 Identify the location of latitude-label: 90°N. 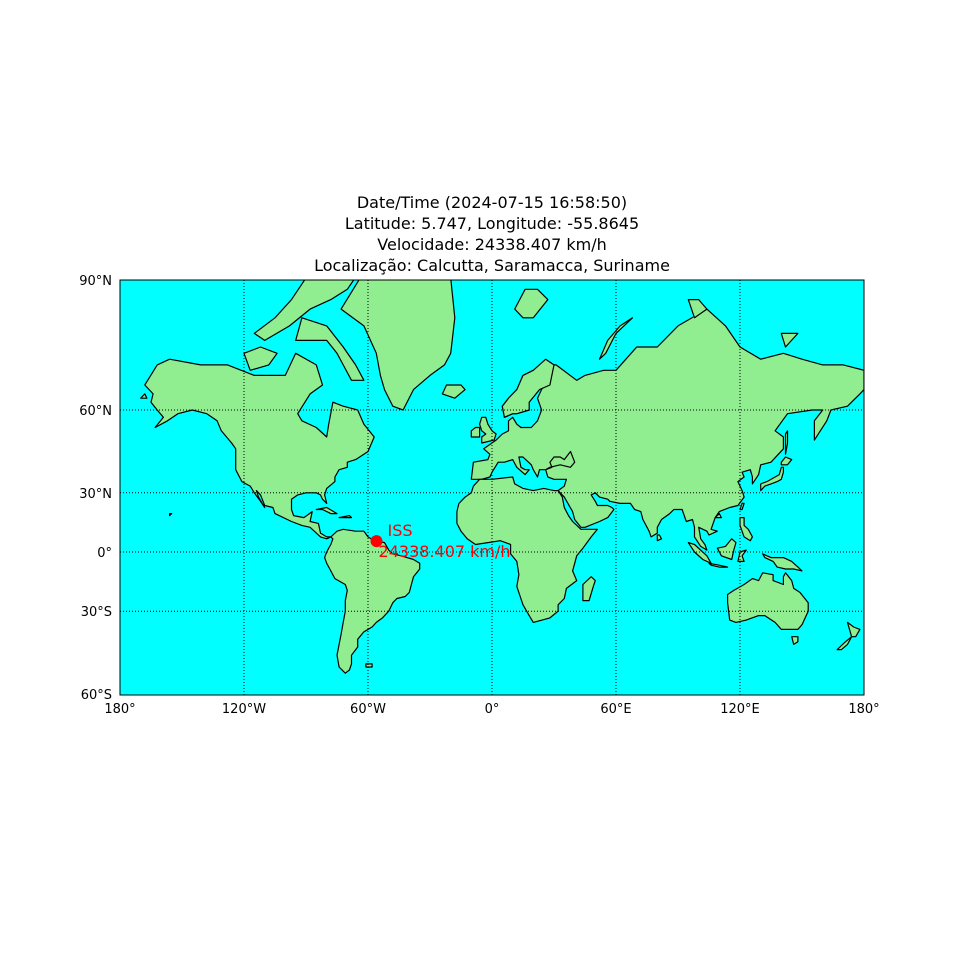
(95, 281).